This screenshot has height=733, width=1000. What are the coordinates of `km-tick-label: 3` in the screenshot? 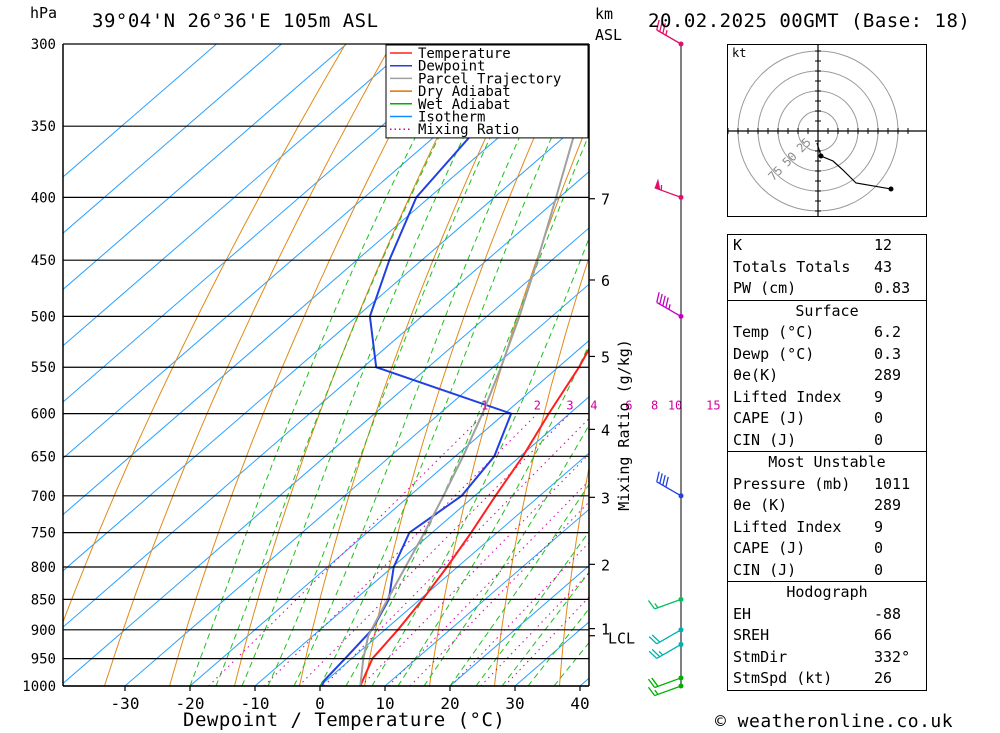 It's located at (605, 498).